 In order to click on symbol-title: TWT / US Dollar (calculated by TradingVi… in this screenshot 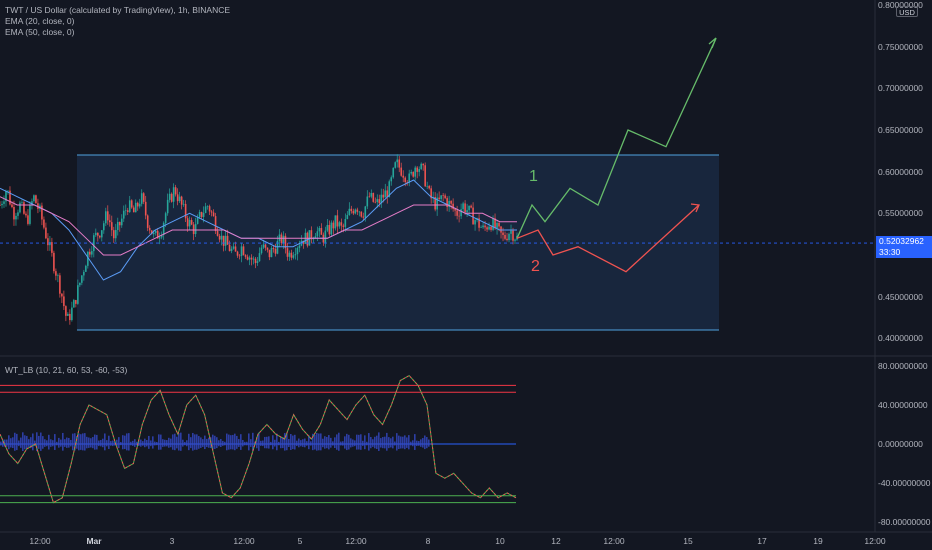, I will do `click(118, 10)`.